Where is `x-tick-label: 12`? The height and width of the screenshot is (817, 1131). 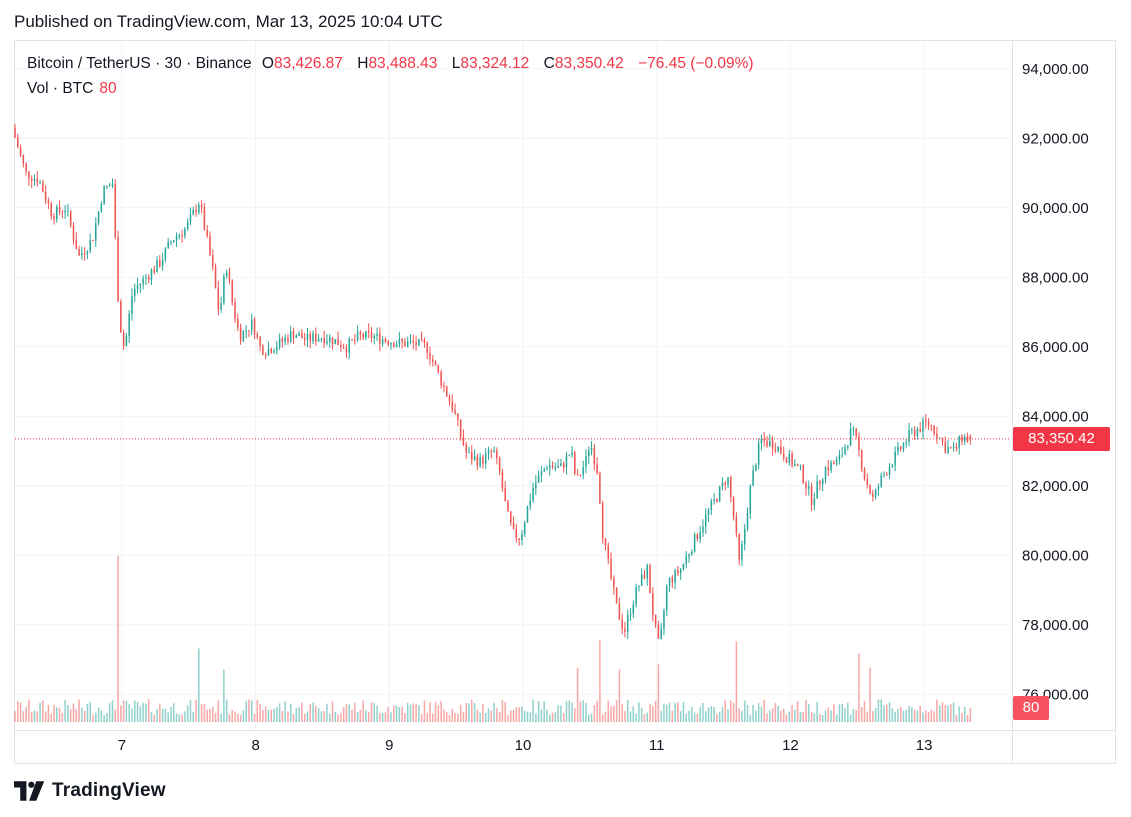
x-tick-label: 12 is located at coordinates (790, 745).